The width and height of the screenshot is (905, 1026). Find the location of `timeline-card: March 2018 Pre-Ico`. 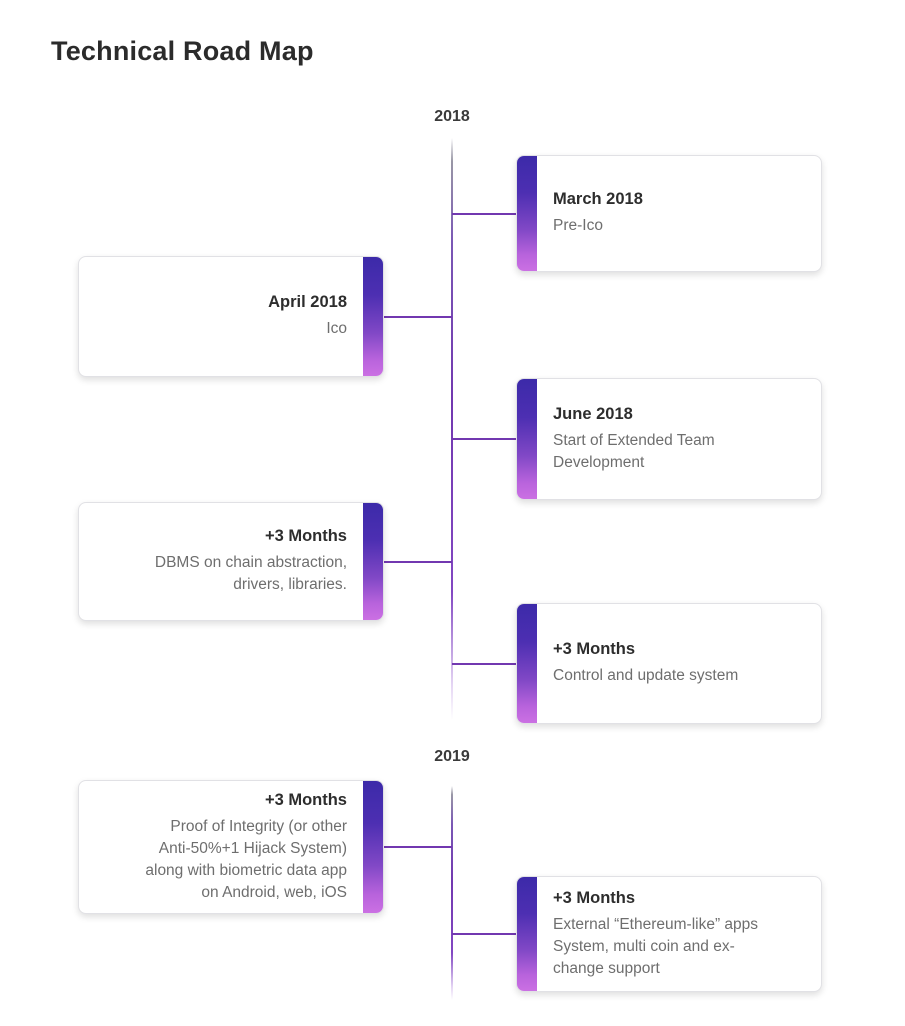

timeline-card: March 2018 Pre-Ico is located at coordinates (669, 213).